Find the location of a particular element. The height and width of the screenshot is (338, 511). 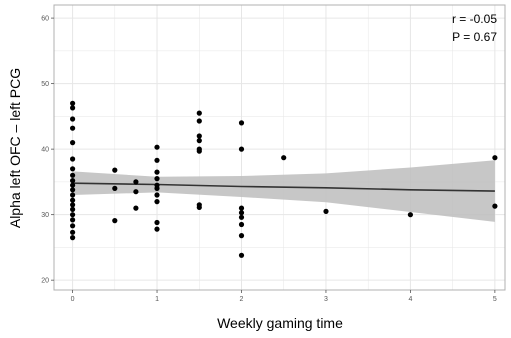

y-tick-label: 30 is located at coordinates (45, 215).